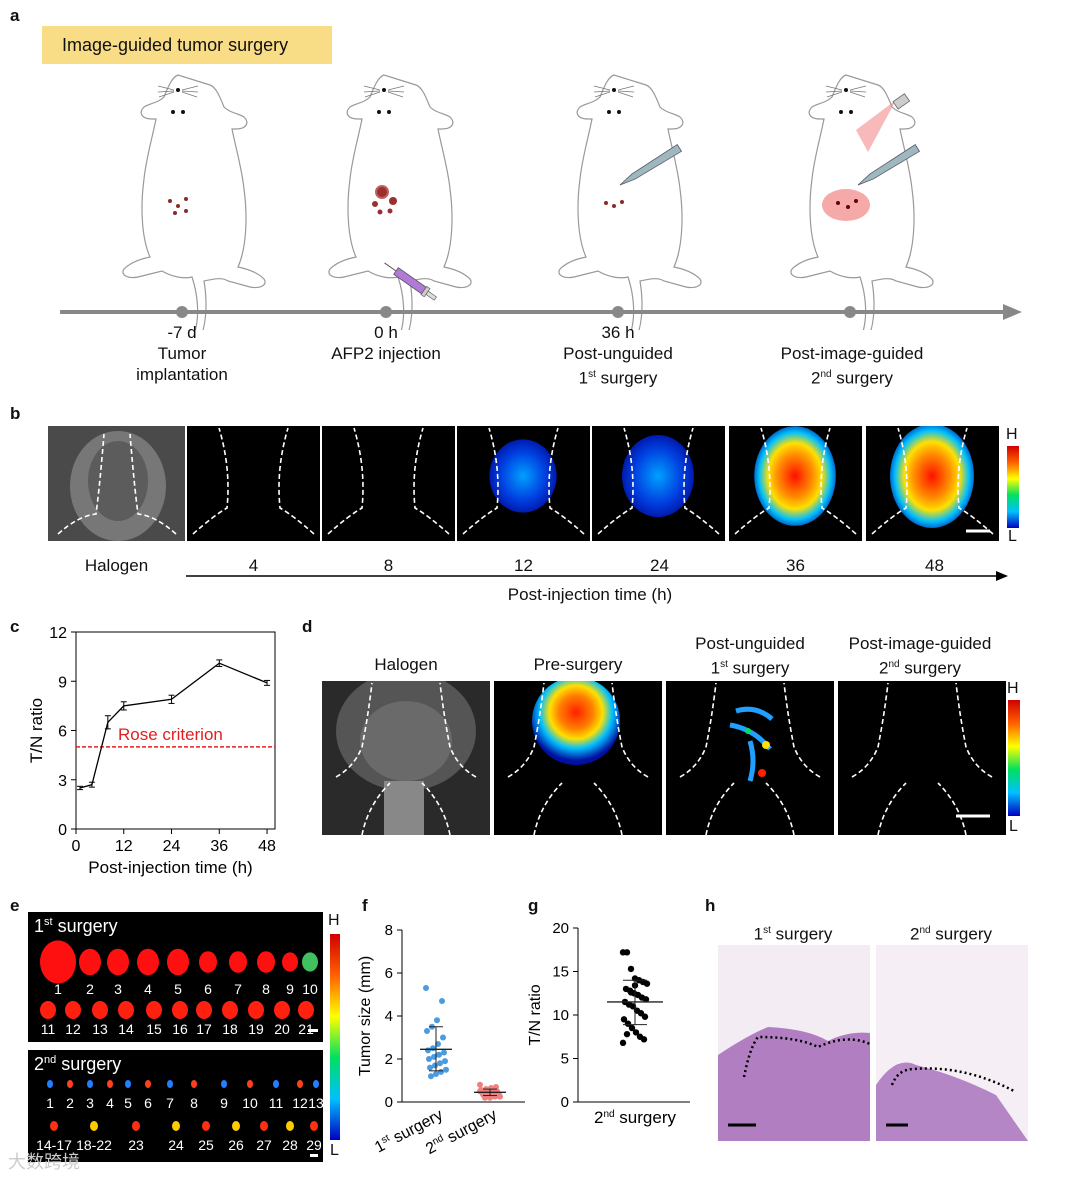 The height and width of the screenshot is (1177, 1080). What do you see at coordinates (136, 1145) in the screenshot?
I see `tumor-number: 23` at bounding box center [136, 1145].